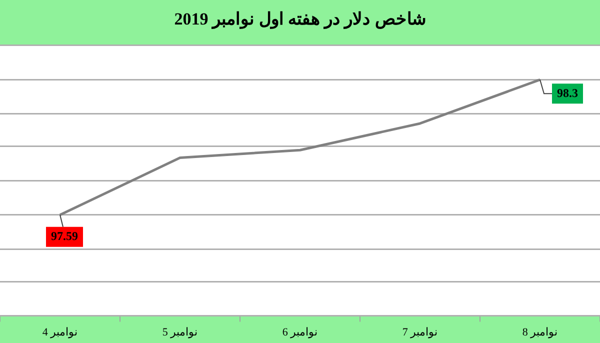 This screenshot has width=600, height=343. I want to click on x-tick-label: 8 نوامبر, so click(540, 332).